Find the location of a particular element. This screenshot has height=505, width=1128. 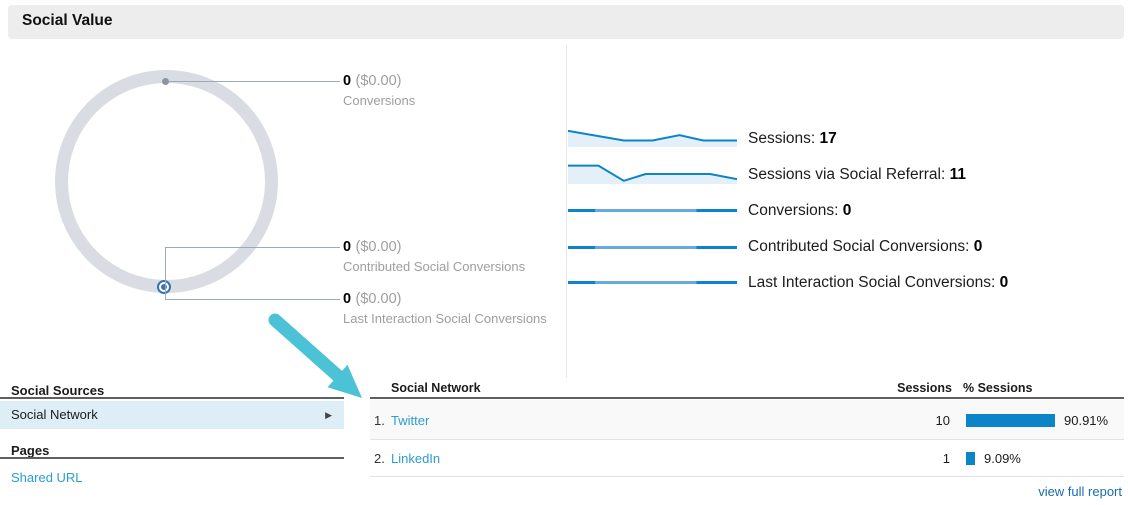

metric-value: 11 is located at coordinates (957, 174).